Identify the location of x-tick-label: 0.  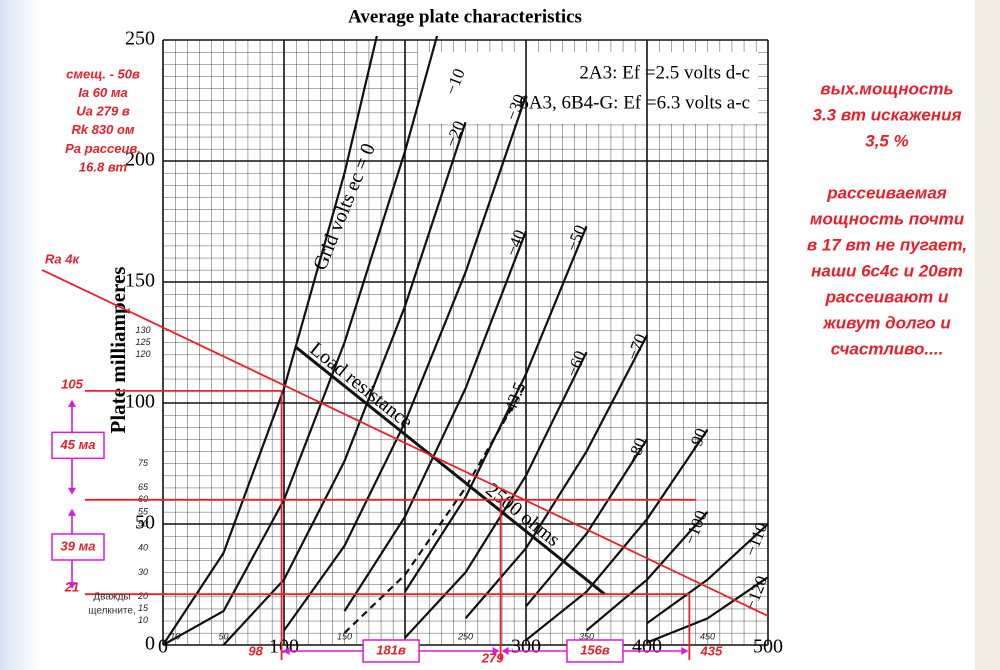
(163, 647).